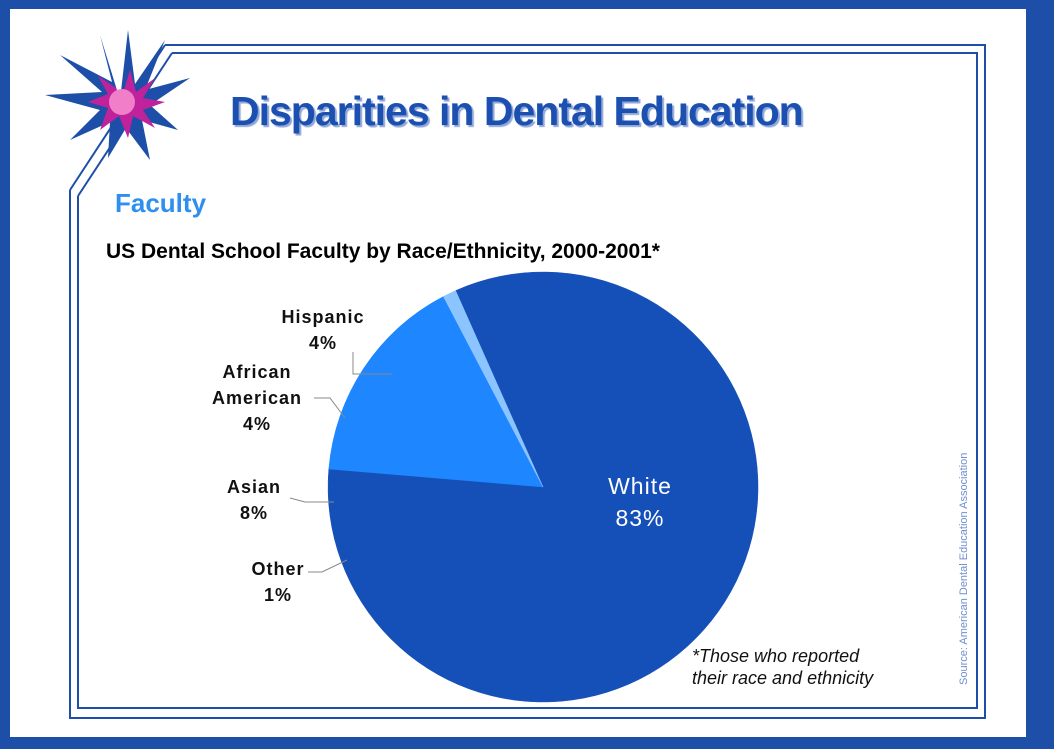  Describe the element at coordinates (640, 486) in the screenshot. I see `label-white-name: White` at that location.